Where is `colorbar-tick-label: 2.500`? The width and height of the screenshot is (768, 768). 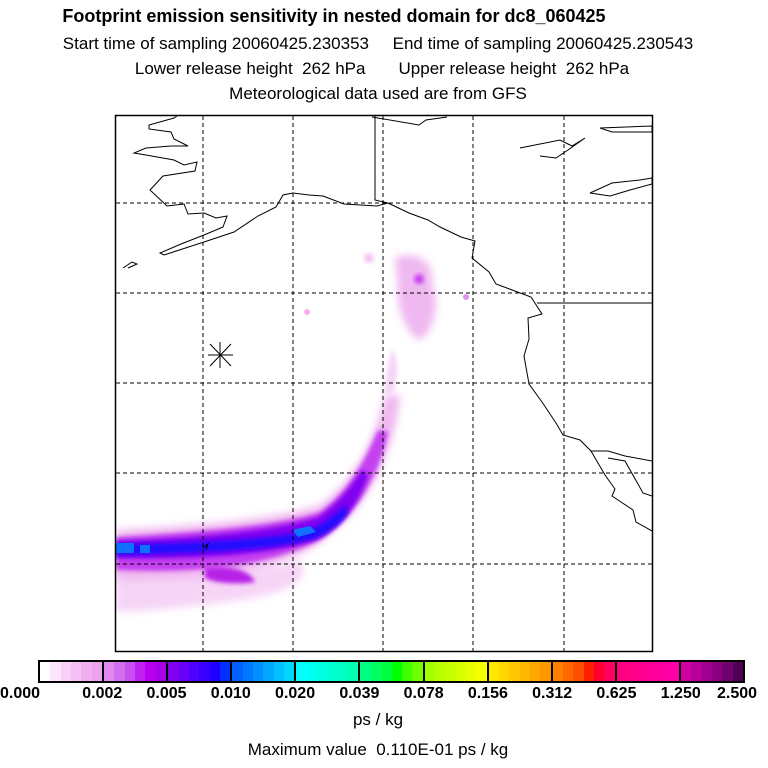 colorbar-tick-label: 2.500 is located at coordinates (737, 693).